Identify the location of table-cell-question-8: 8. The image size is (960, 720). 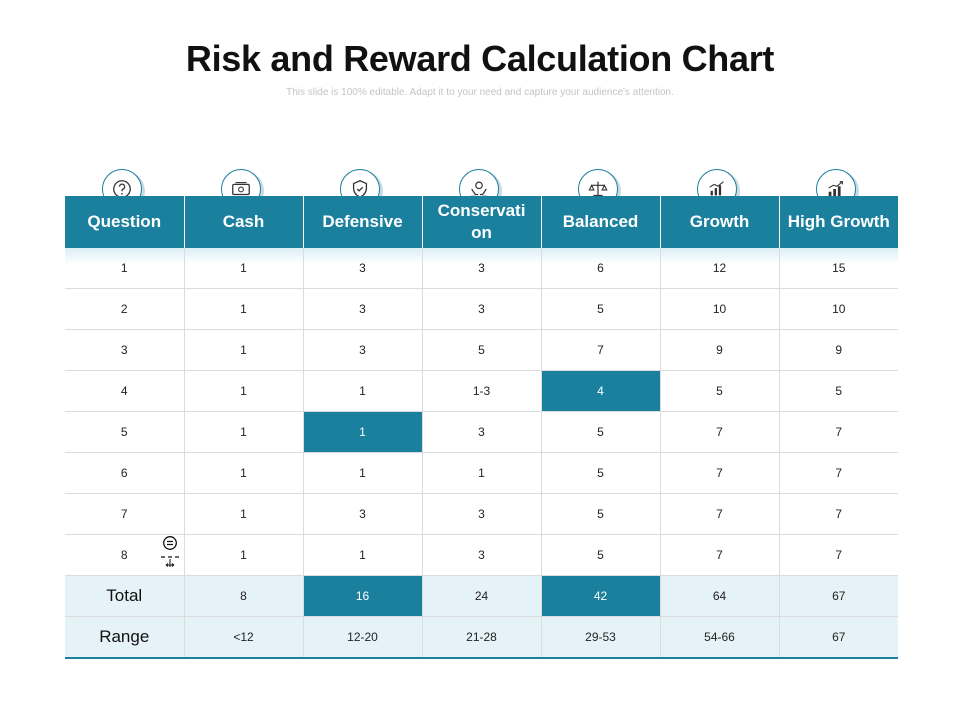
(125, 555).